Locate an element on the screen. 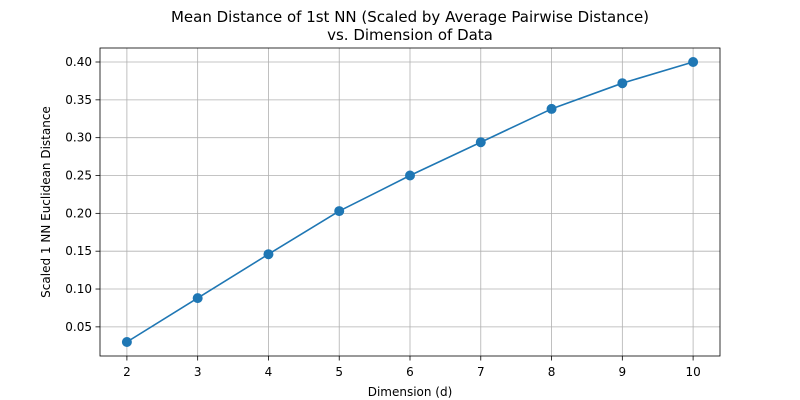 This screenshot has width=800, height=400. x-tick-label: 5 is located at coordinates (339, 372).